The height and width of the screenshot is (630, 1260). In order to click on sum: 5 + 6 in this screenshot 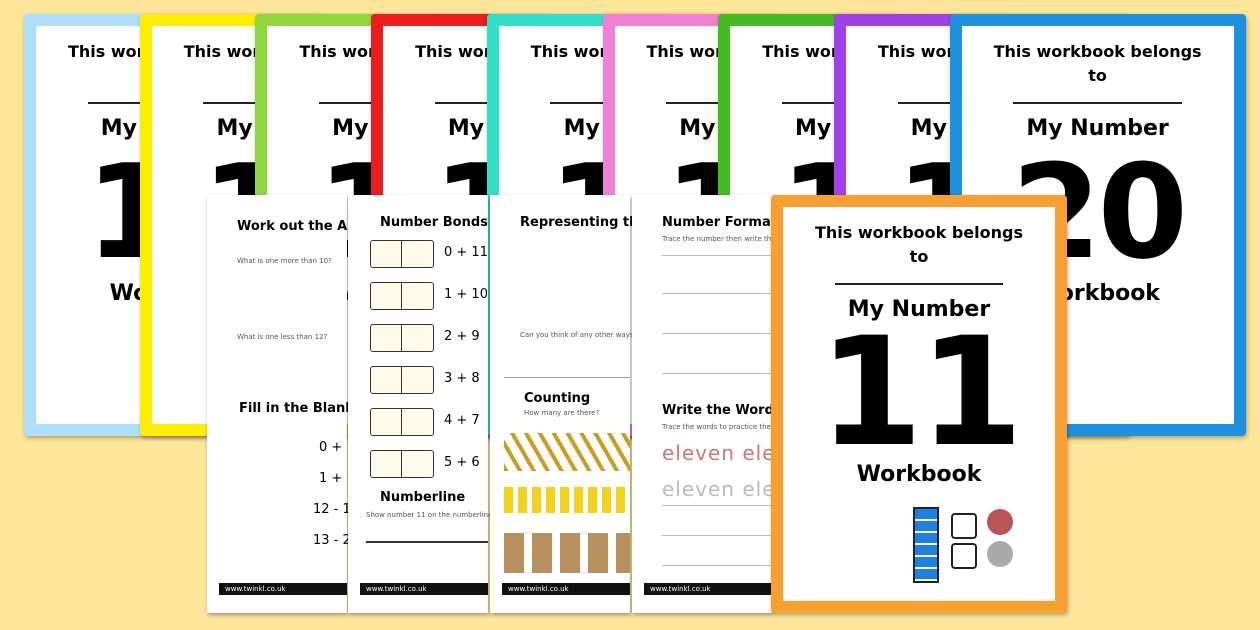, I will do `click(462, 462)`.